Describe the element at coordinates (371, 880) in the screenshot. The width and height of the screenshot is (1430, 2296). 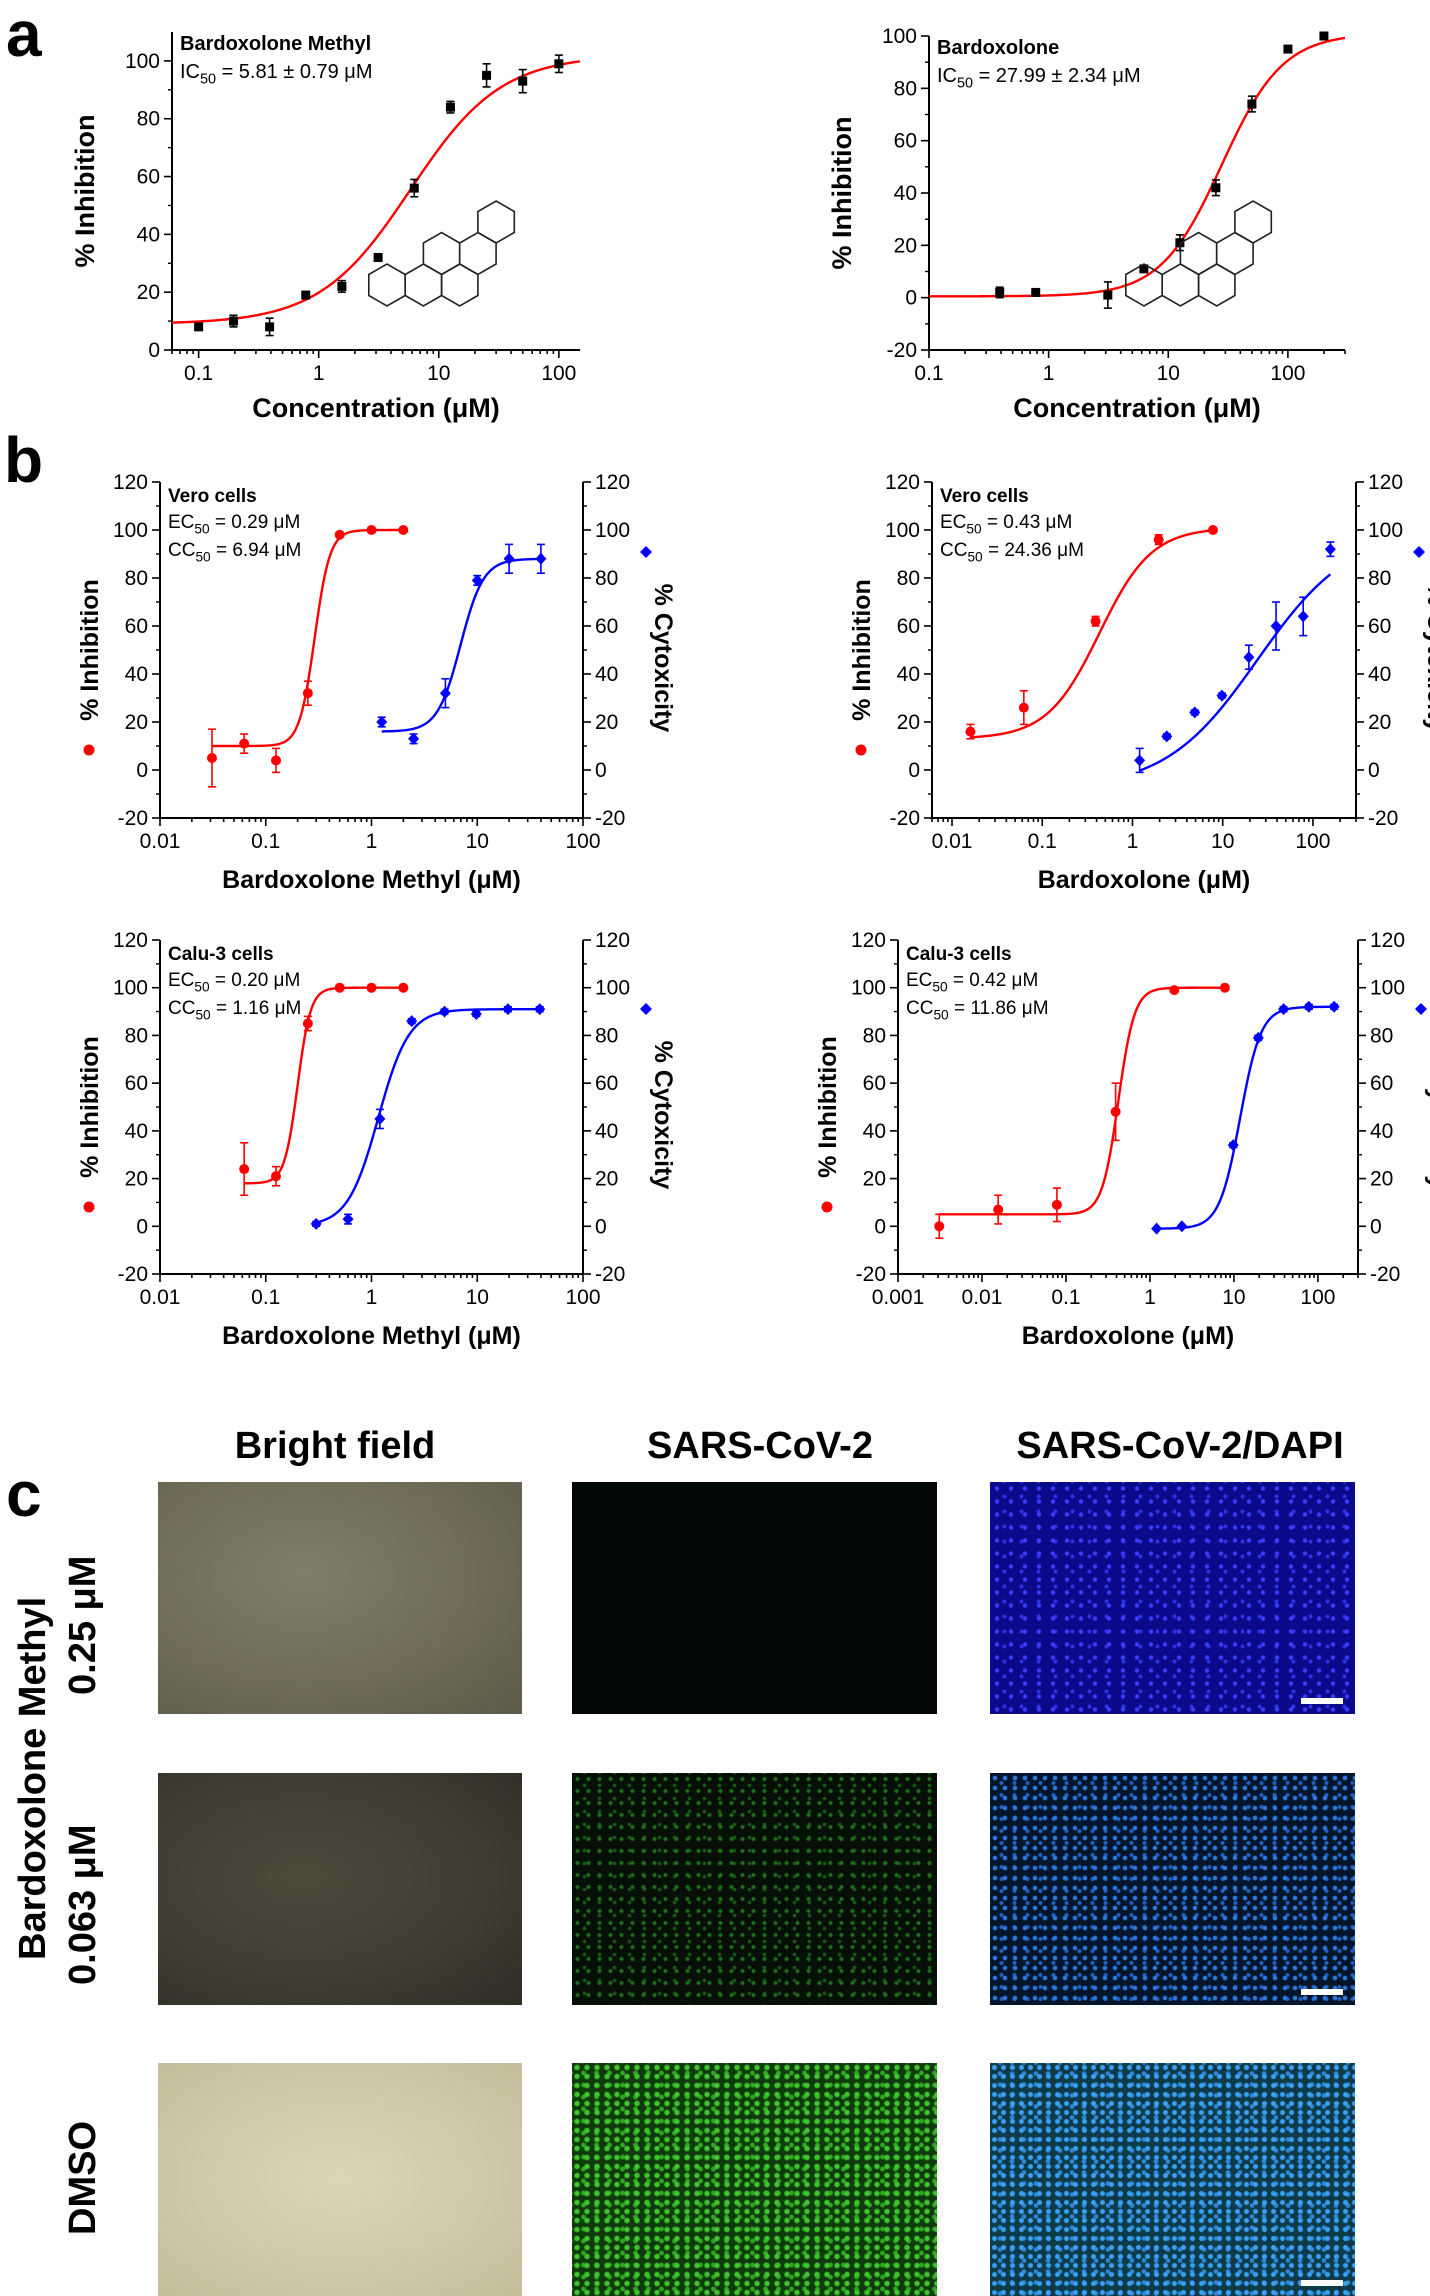
I see `x-axis-label: Bardoxolone Methyl (μM)` at that location.